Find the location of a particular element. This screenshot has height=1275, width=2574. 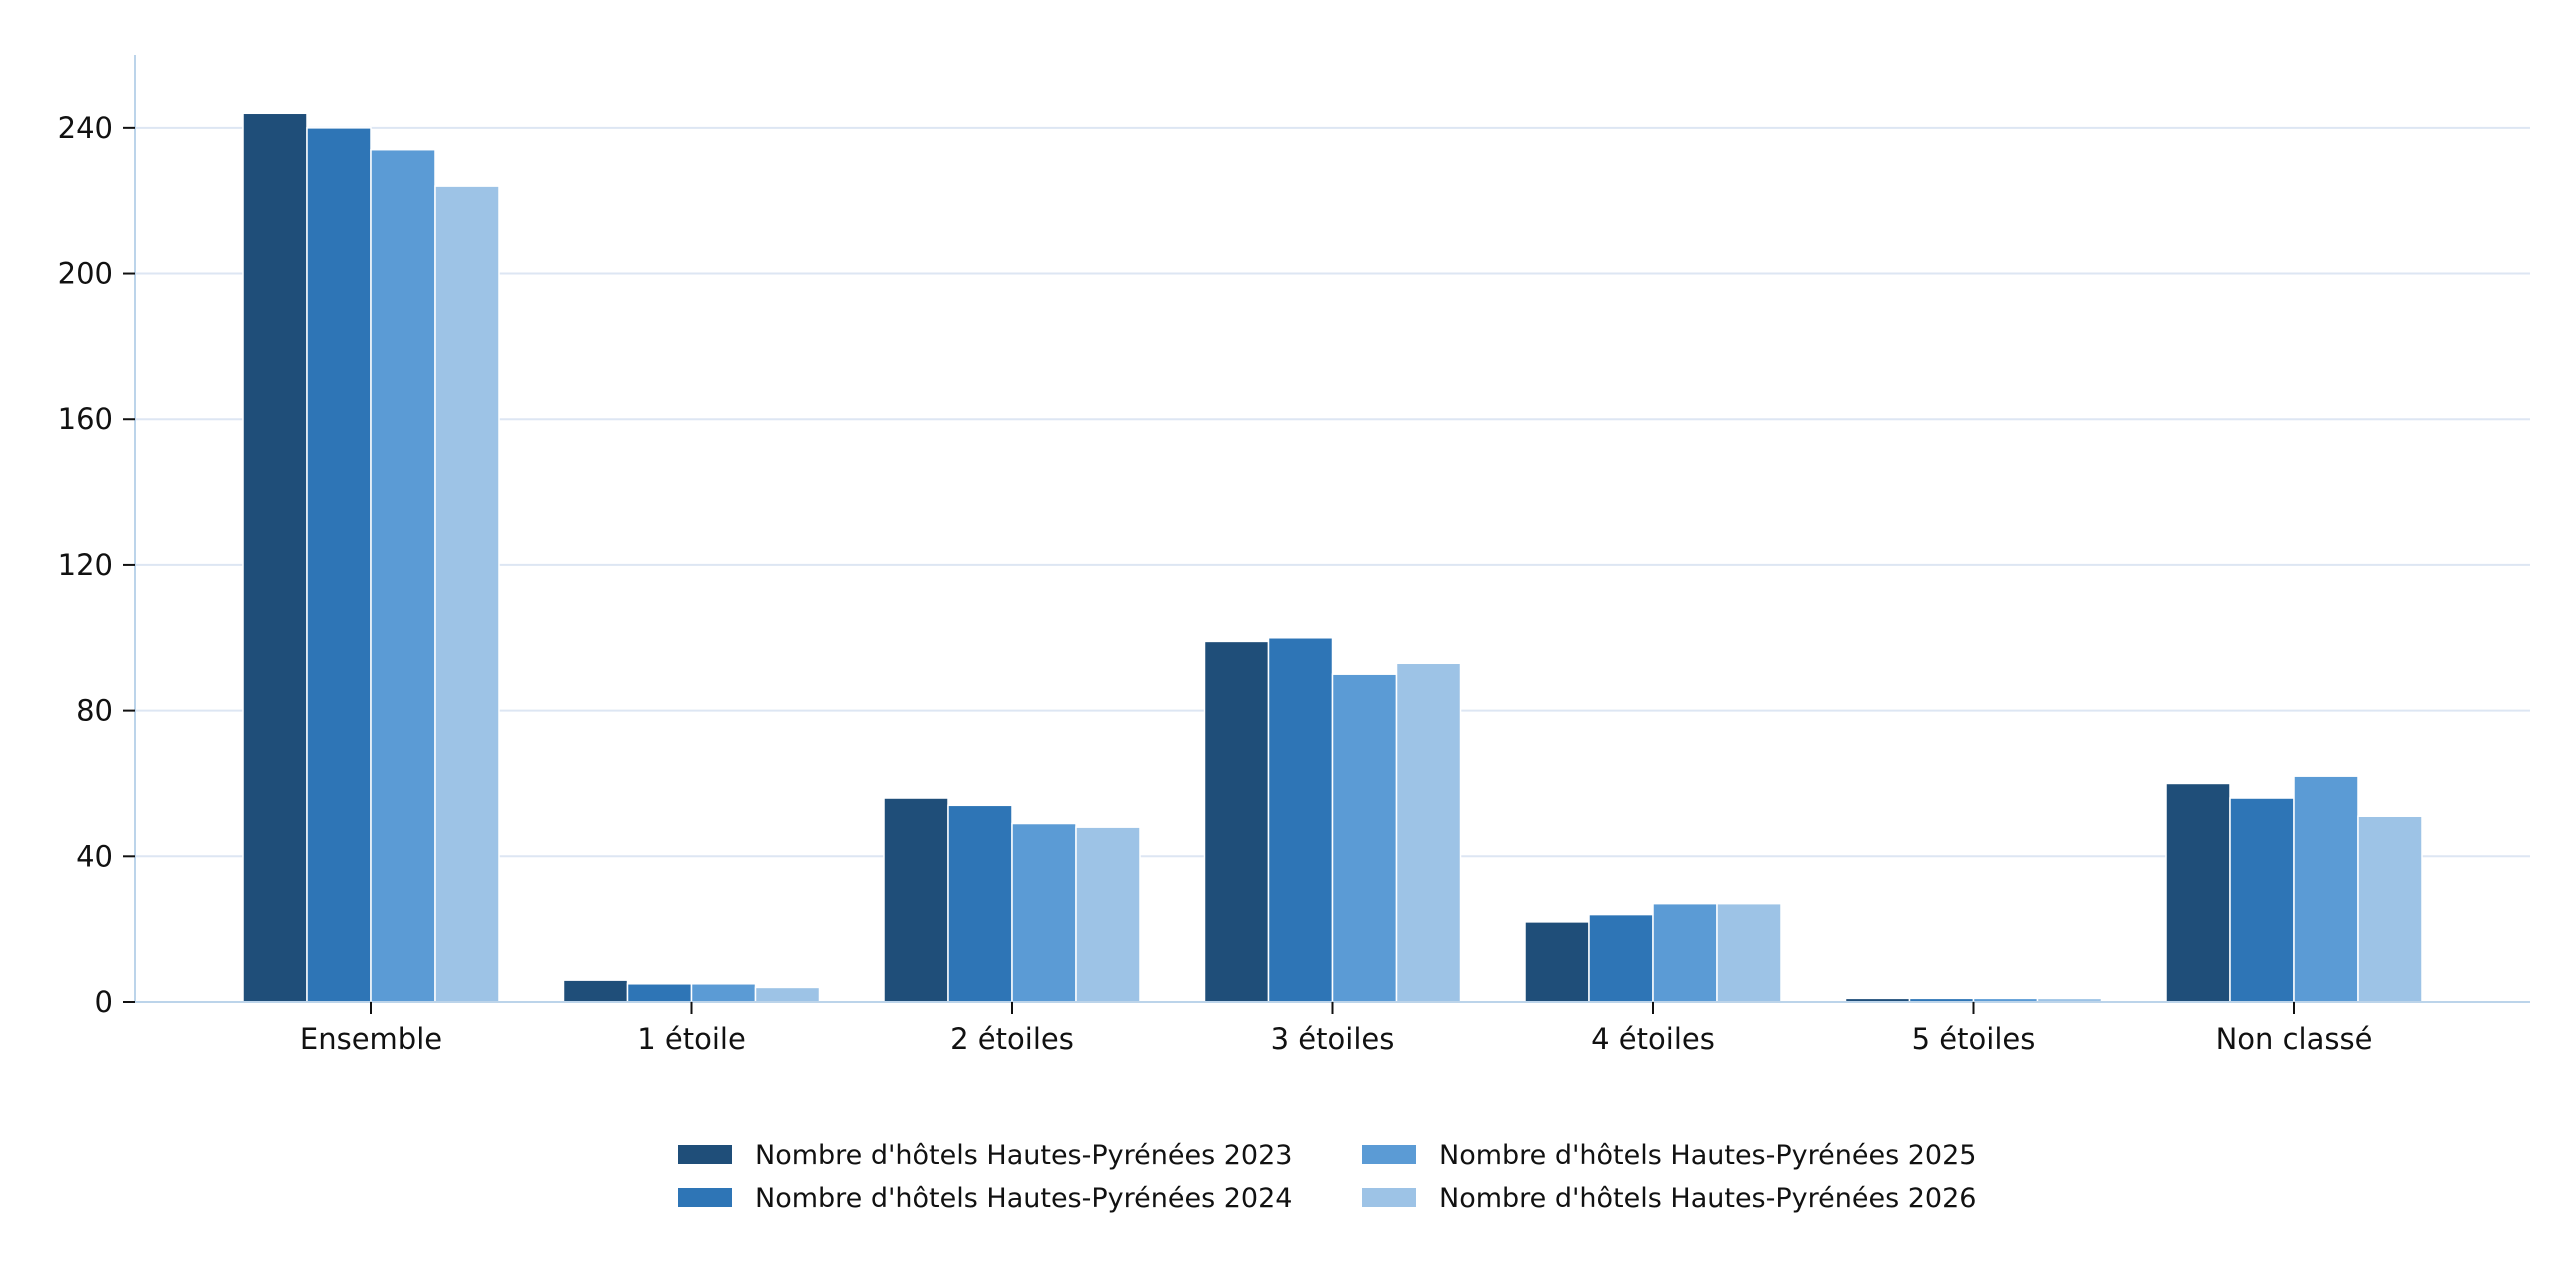

x-tick-label: Ensemble is located at coordinates (371, 1039).